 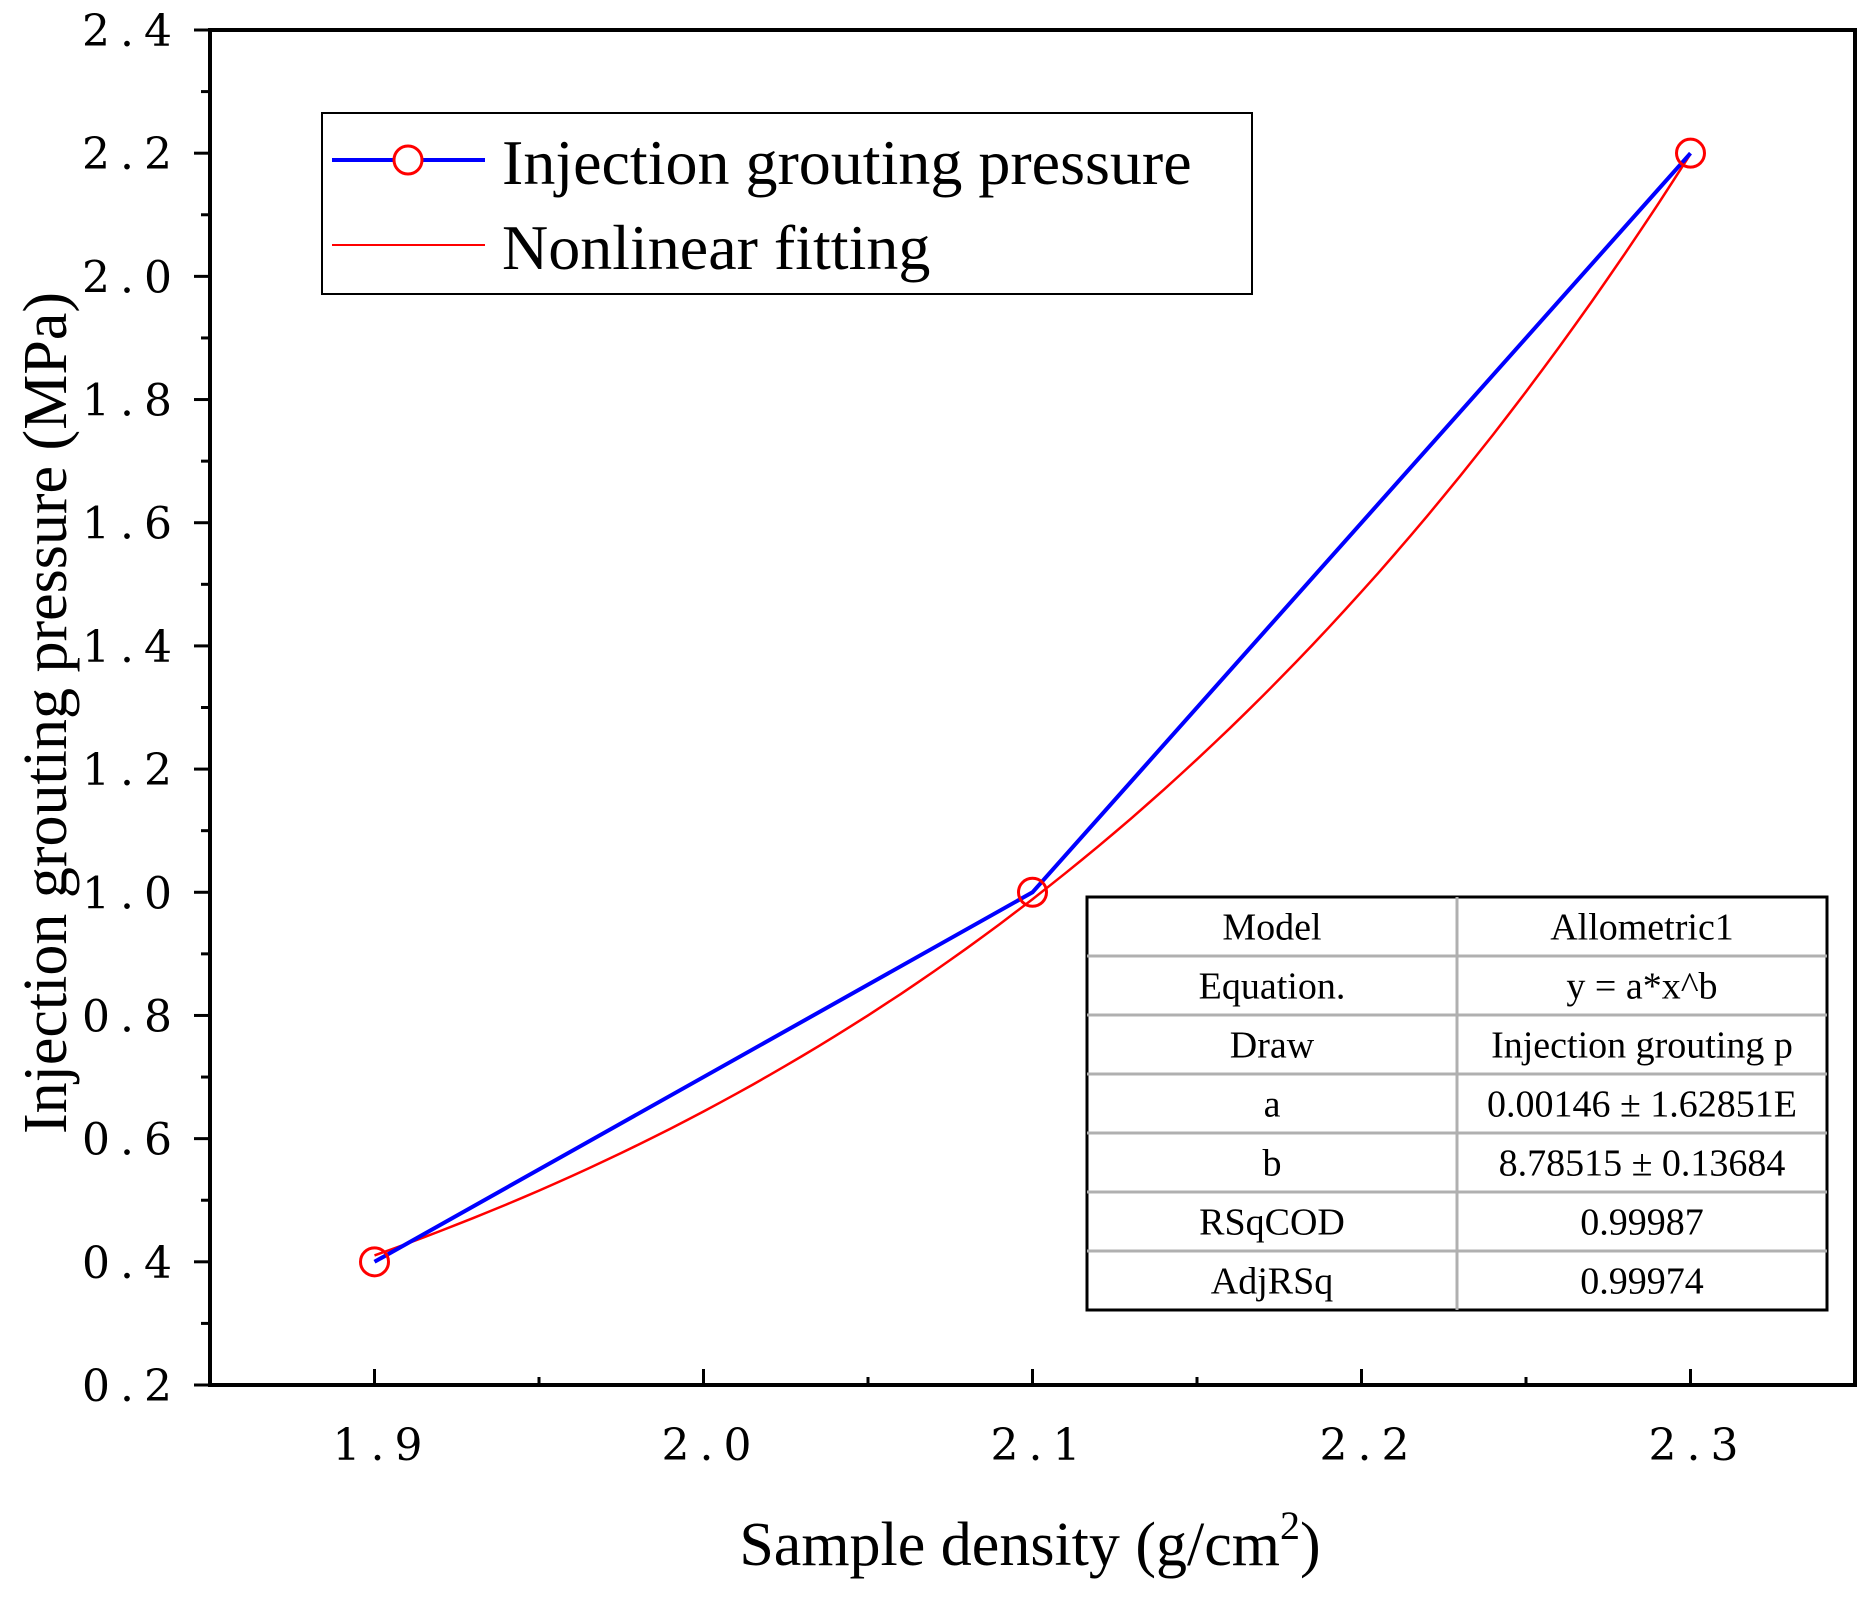 What do you see at coordinates (132, 524) in the screenshot?
I see `y-tick-label: 1.6` at bounding box center [132, 524].